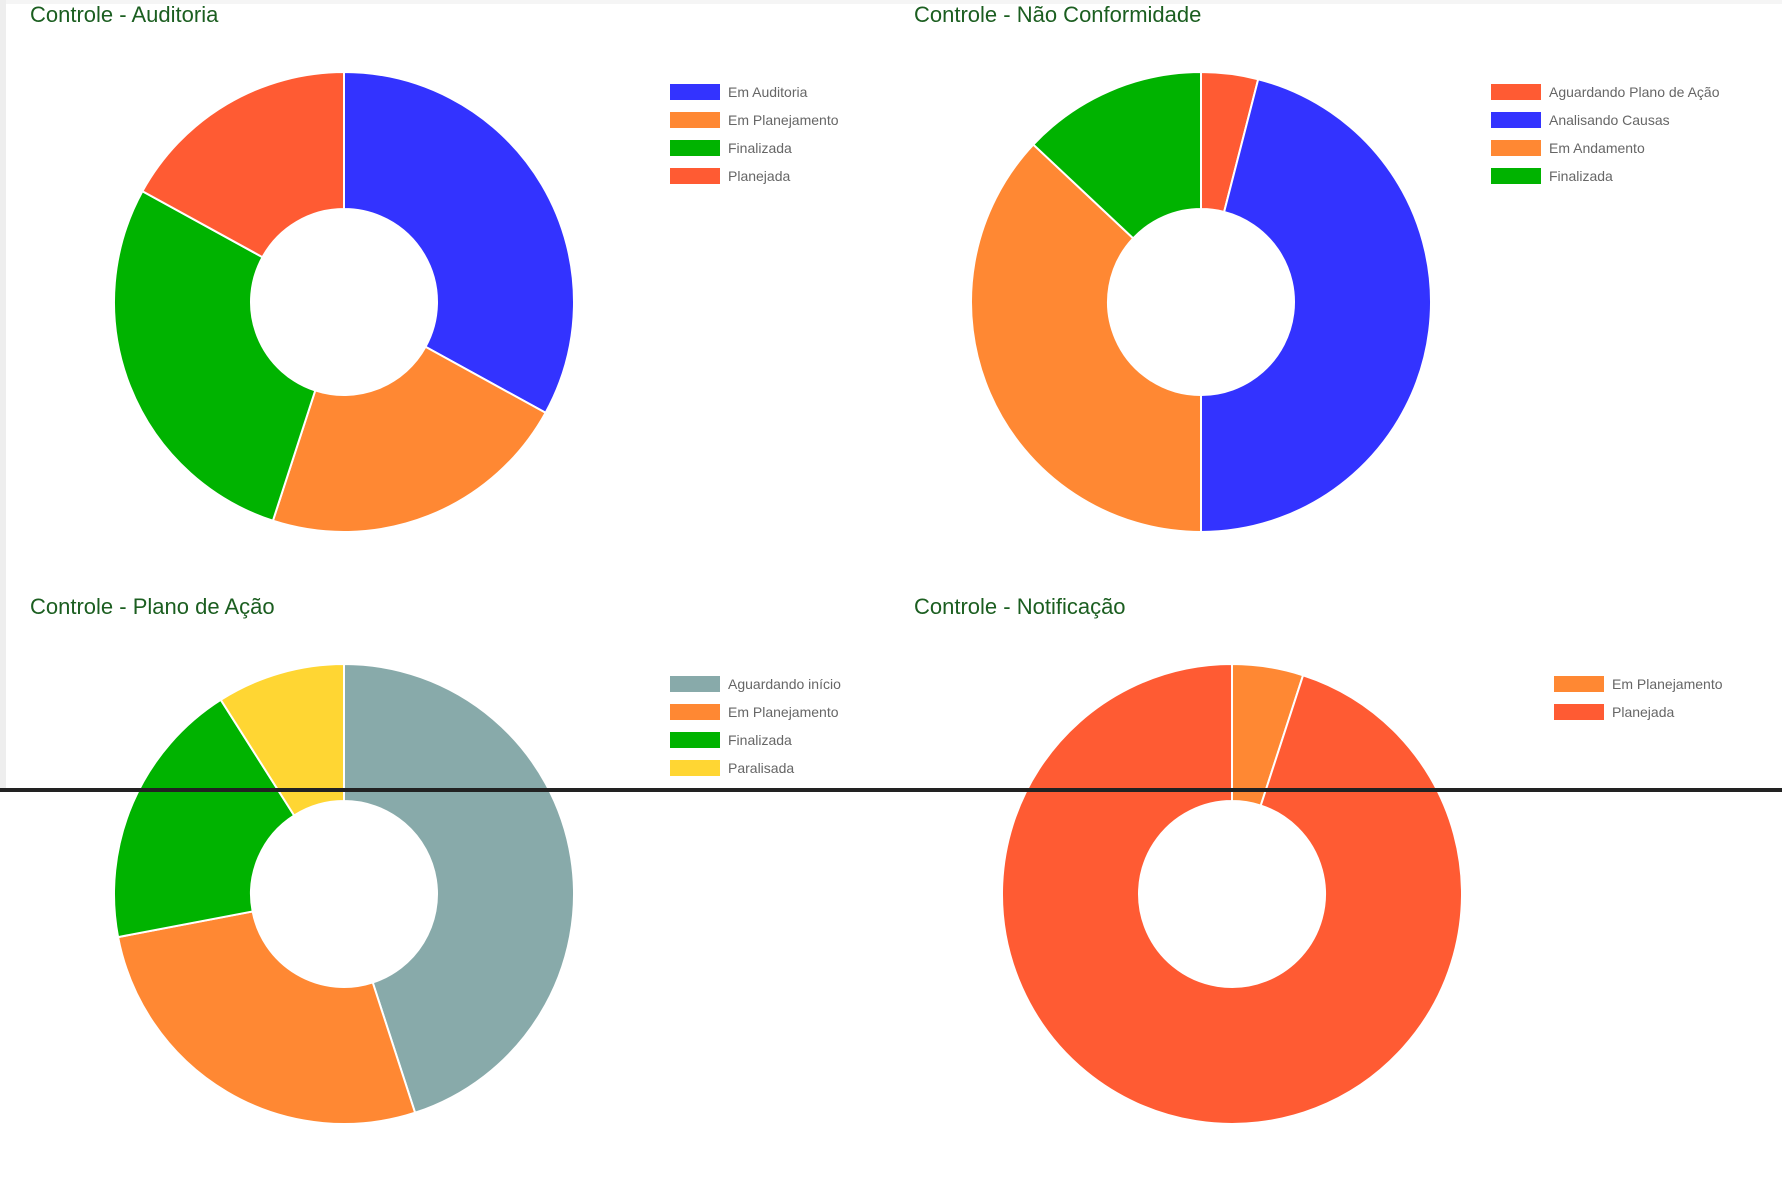 This screenshot has width=1782, height=1182. I want to click on top-edge, so click(894, 2).